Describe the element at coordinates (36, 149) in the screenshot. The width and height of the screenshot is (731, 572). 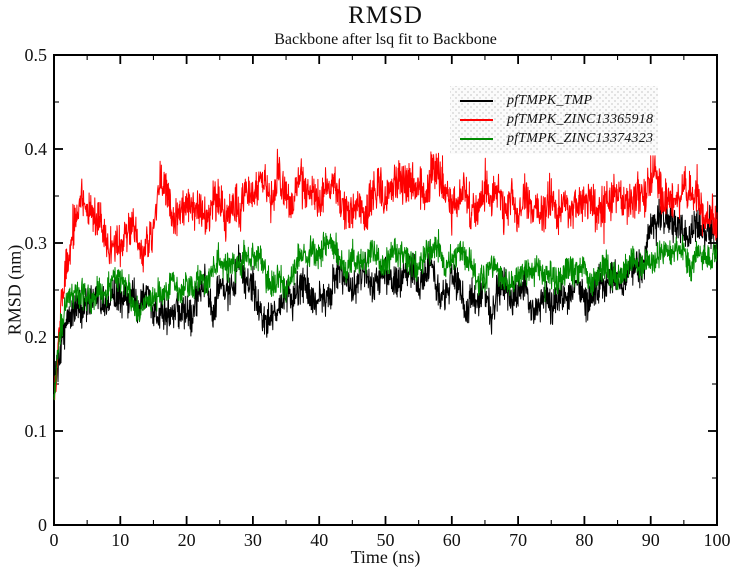
I see `svg-text: 0.4` at that location.